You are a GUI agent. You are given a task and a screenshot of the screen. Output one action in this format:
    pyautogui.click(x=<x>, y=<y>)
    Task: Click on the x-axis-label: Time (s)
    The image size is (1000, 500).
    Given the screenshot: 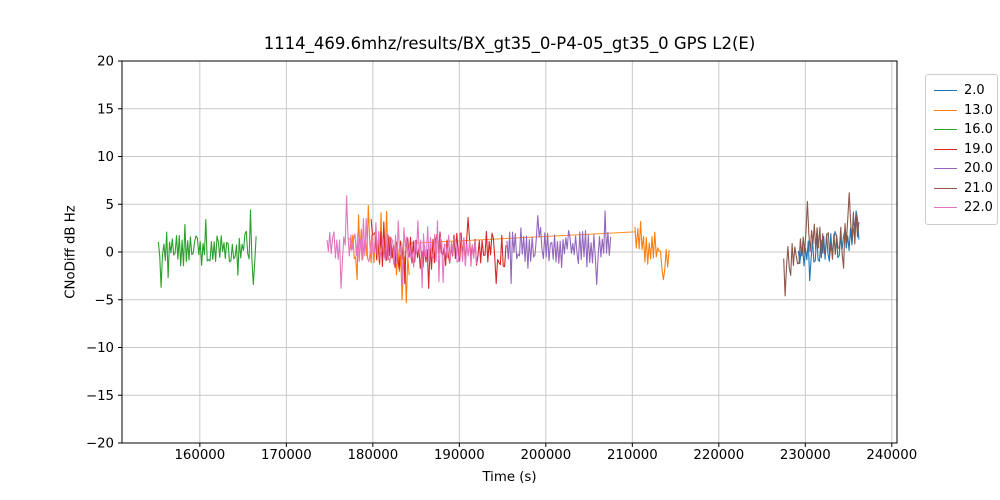 What is the action you would take?
    pyautogui.click(x=509, y=477)
    